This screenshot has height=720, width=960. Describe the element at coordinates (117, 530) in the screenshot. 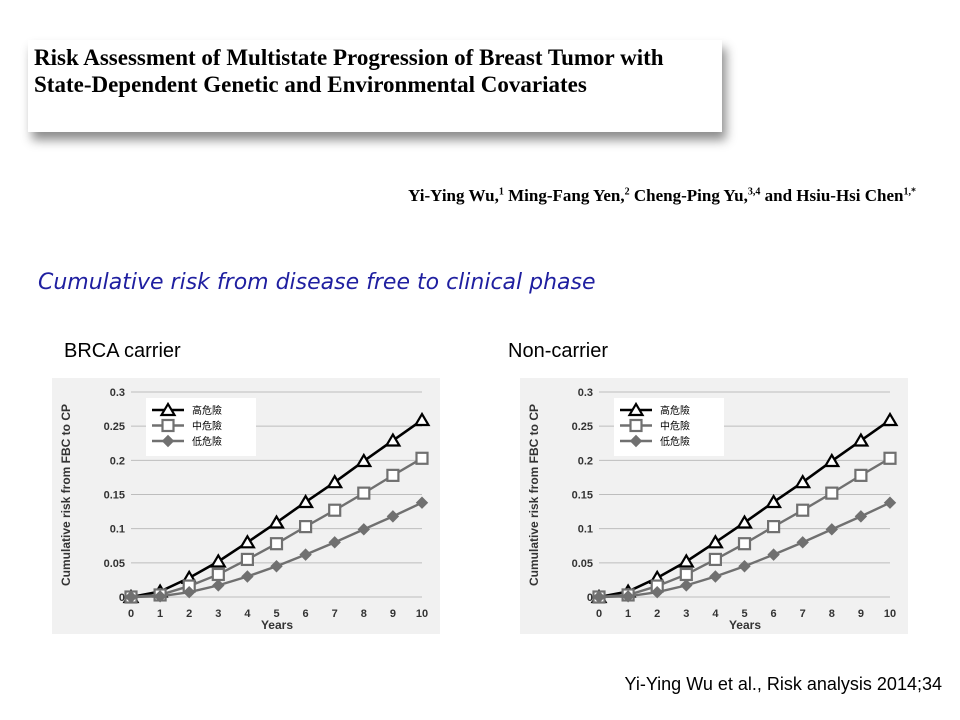

I see `y-tick-label: 0.1` at that location.